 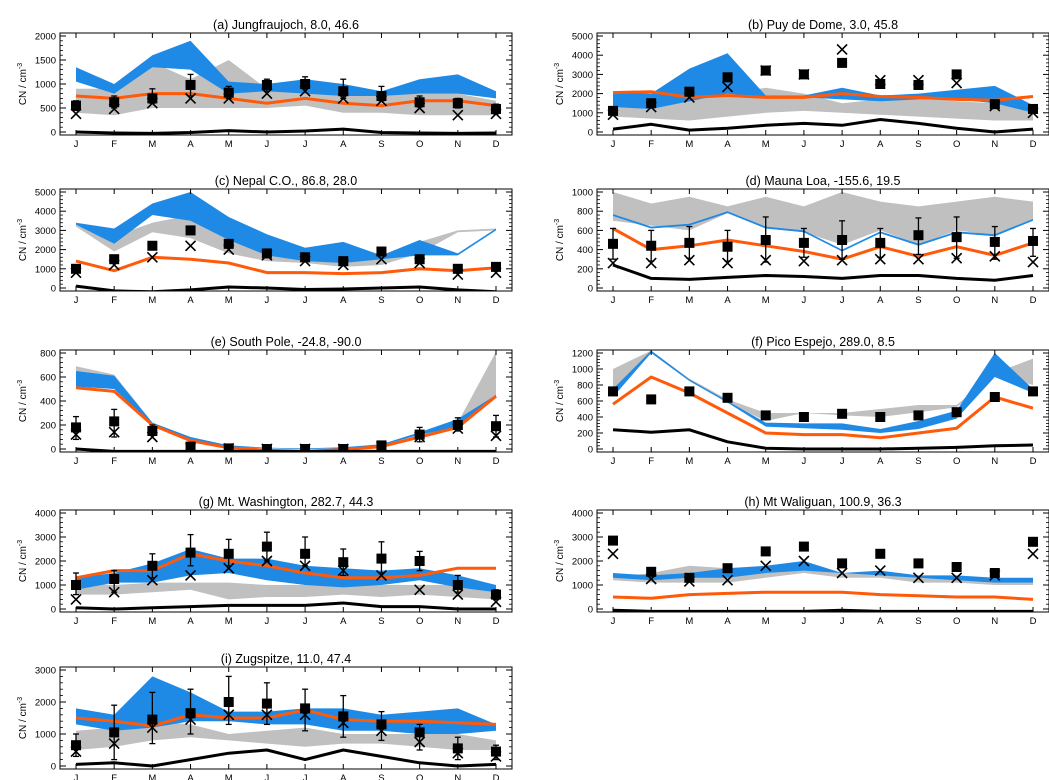 What do you see at coordinates (823, 595) in the screenshot?
I see `orange-model-line` at bounding box center [823, 595].